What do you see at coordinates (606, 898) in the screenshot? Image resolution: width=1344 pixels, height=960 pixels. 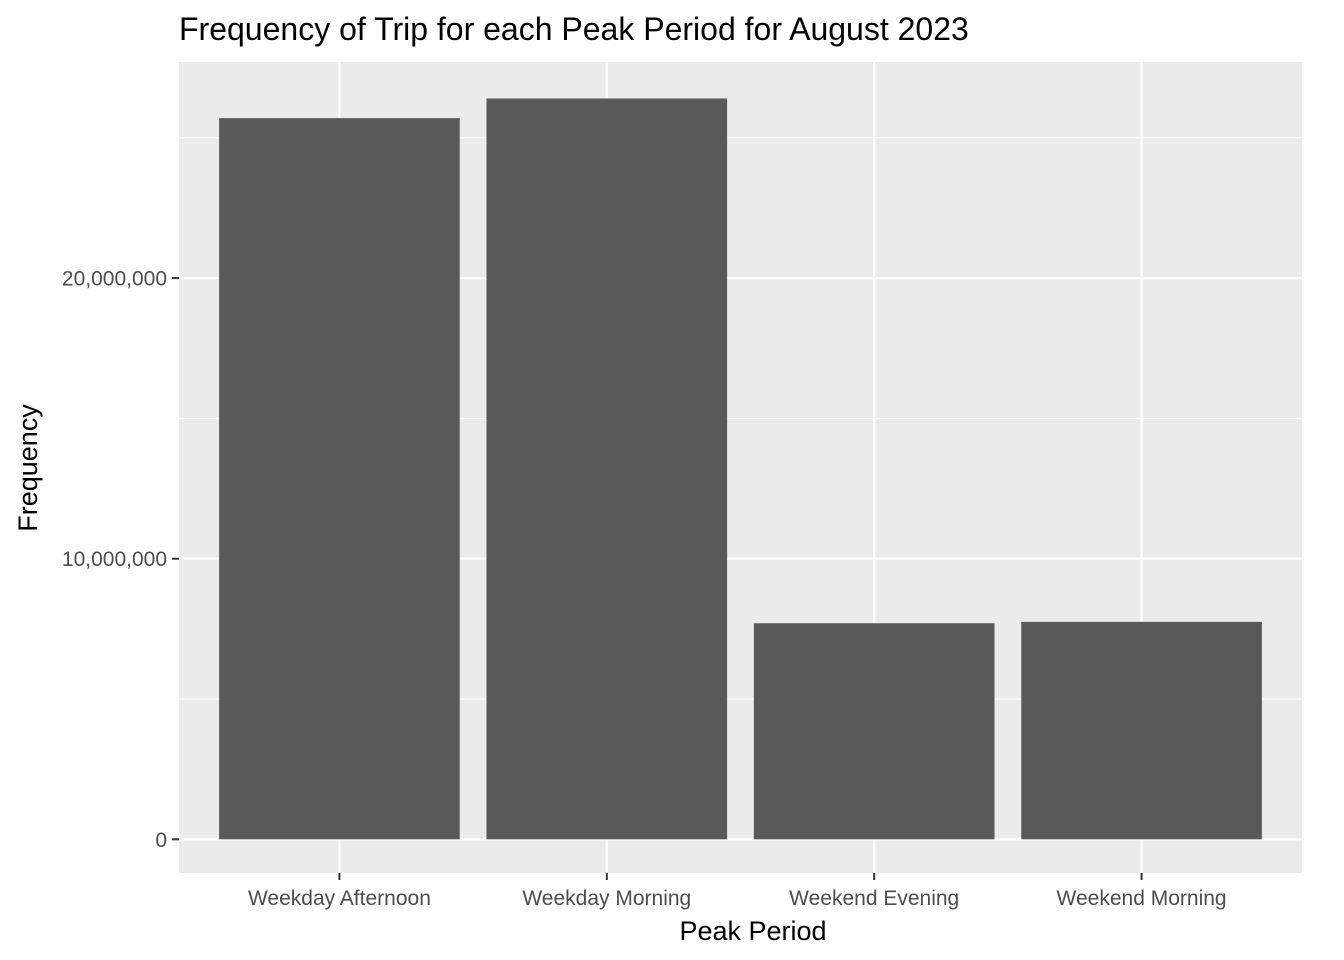 I see `x-tick-label: Weekday Morning` at bounding box center [606, 898].